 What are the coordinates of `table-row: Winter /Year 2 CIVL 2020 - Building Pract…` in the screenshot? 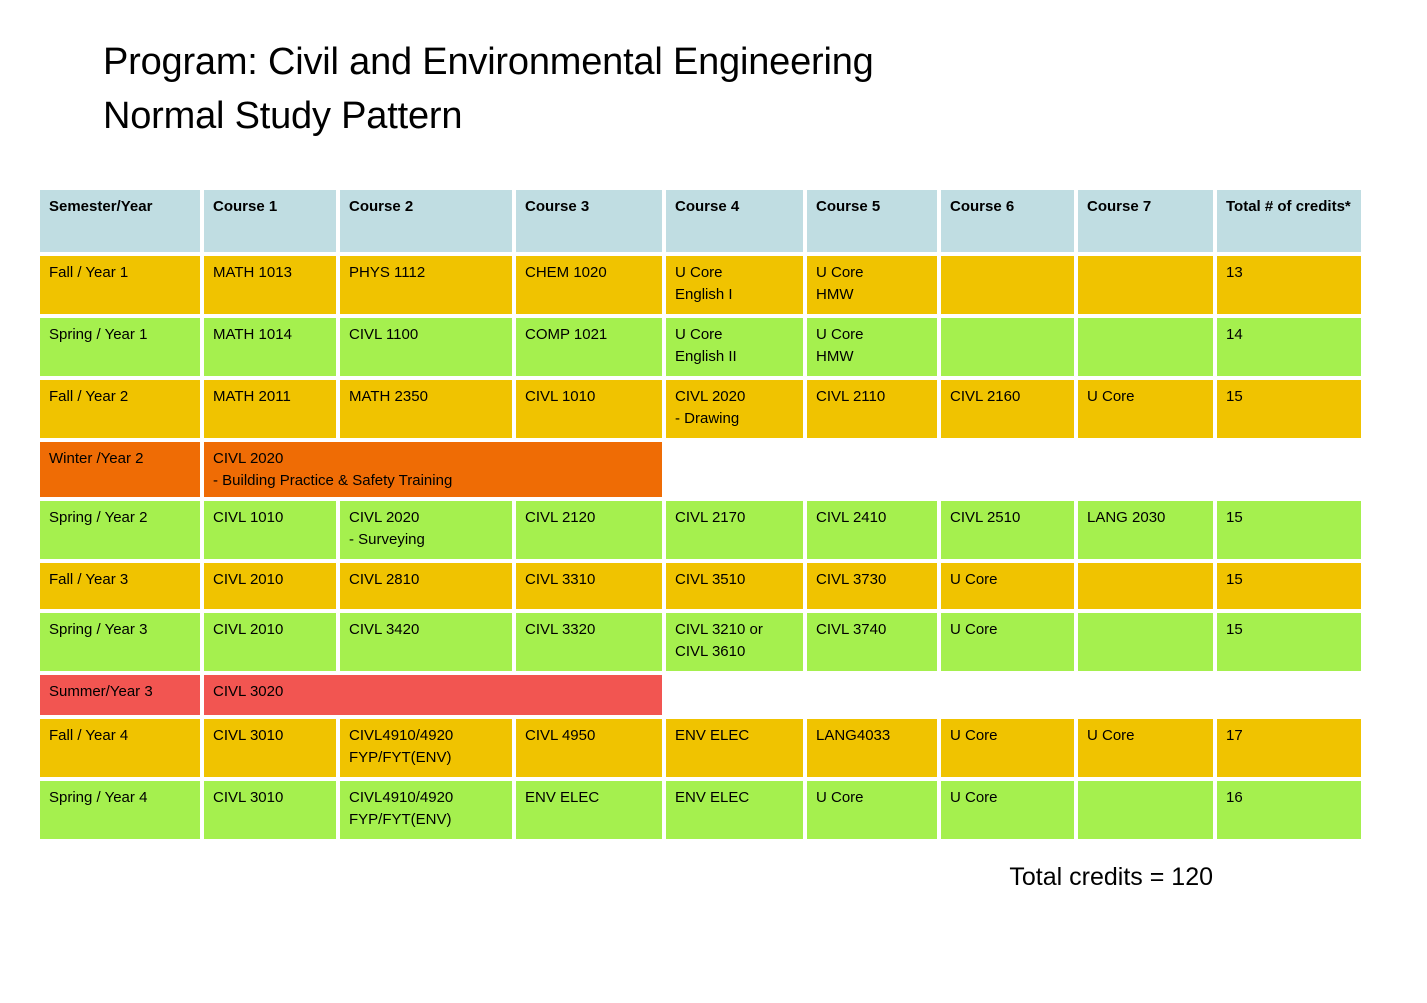 It's located at (700, 469).